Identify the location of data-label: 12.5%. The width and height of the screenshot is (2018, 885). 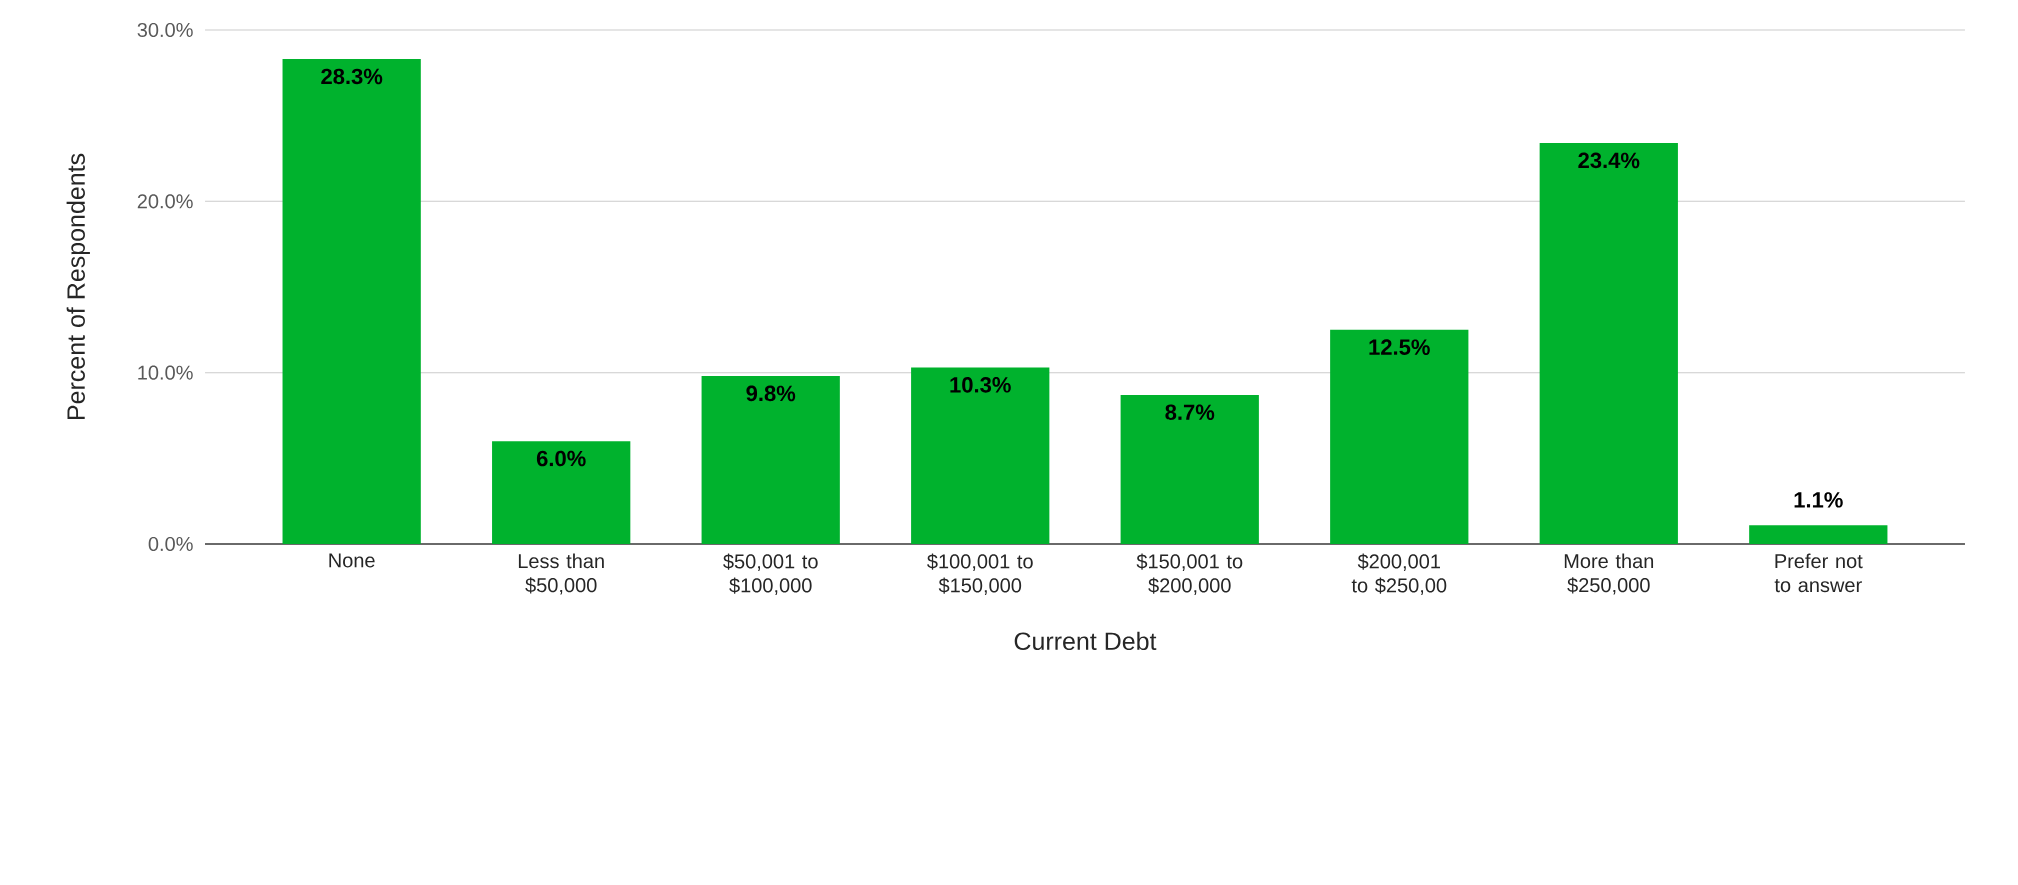
(1399, 347).